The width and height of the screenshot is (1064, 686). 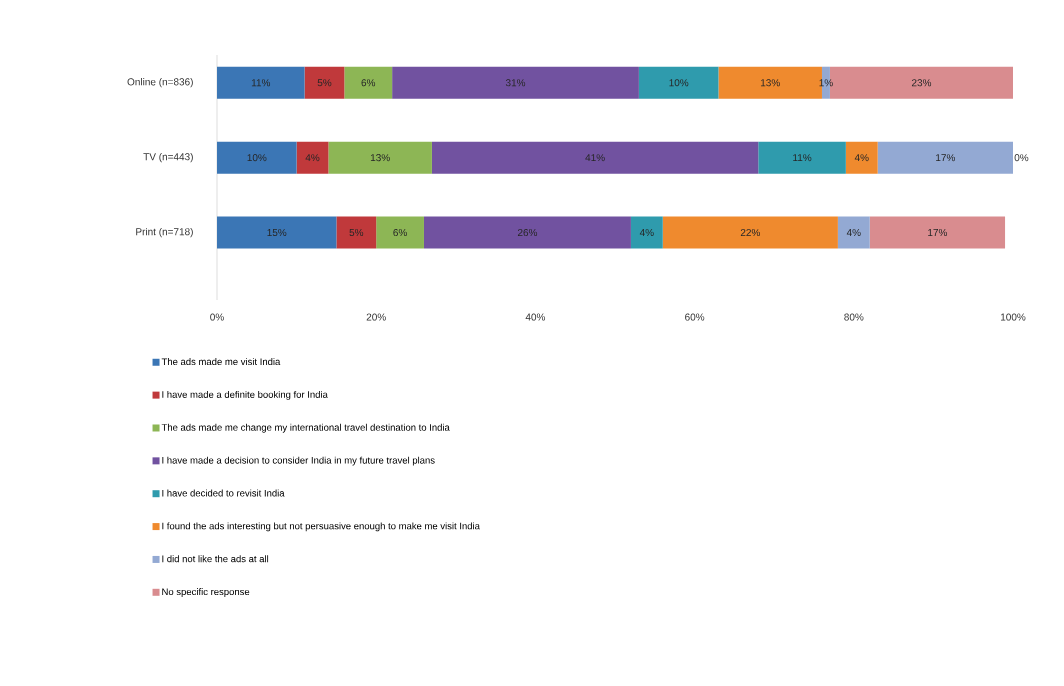 What do you see at coordinates (921, 83) in the screenshot?
I see `data-label: 23%` at bounding box center [921, 83].